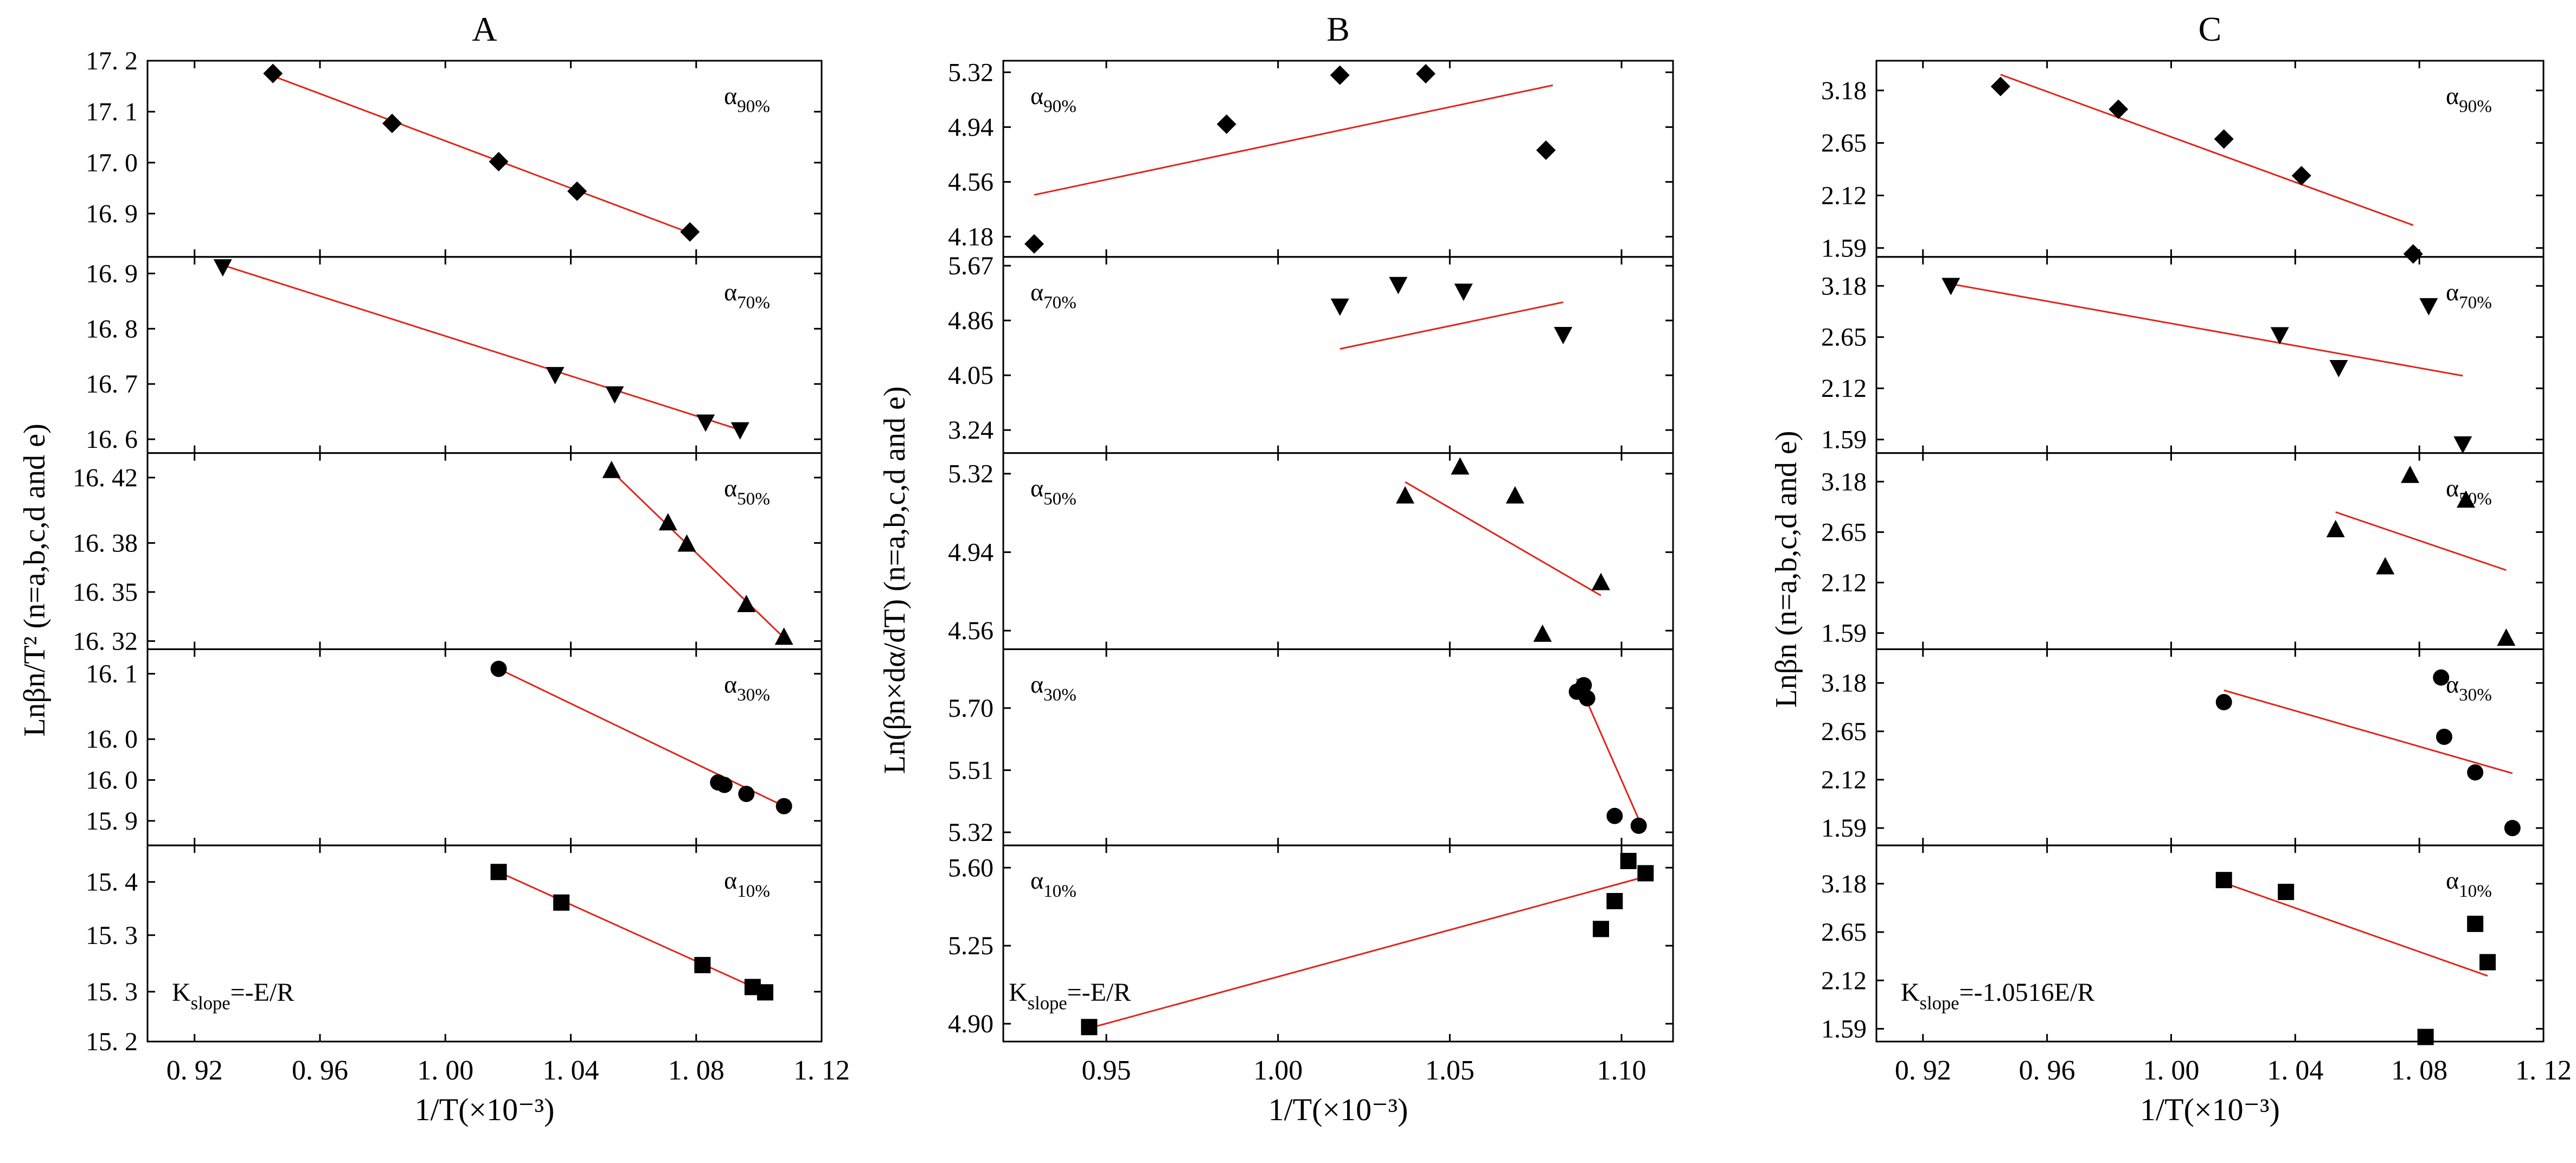 The width and height of the screenshot is (2576, 1163). I want to click on y-axis-label: Lnβn (n=a,b,c,d and e), so click(1786, 569).